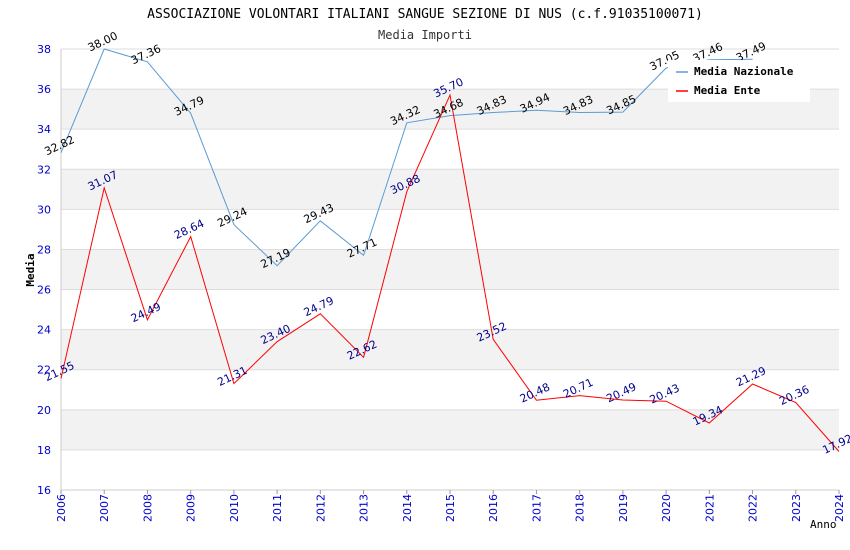 The image size is (850, 550). Describe the element at coordinates (744, 71) in the screenshot. I see `legend-label-nazionale: Media Nazionale` at that location.